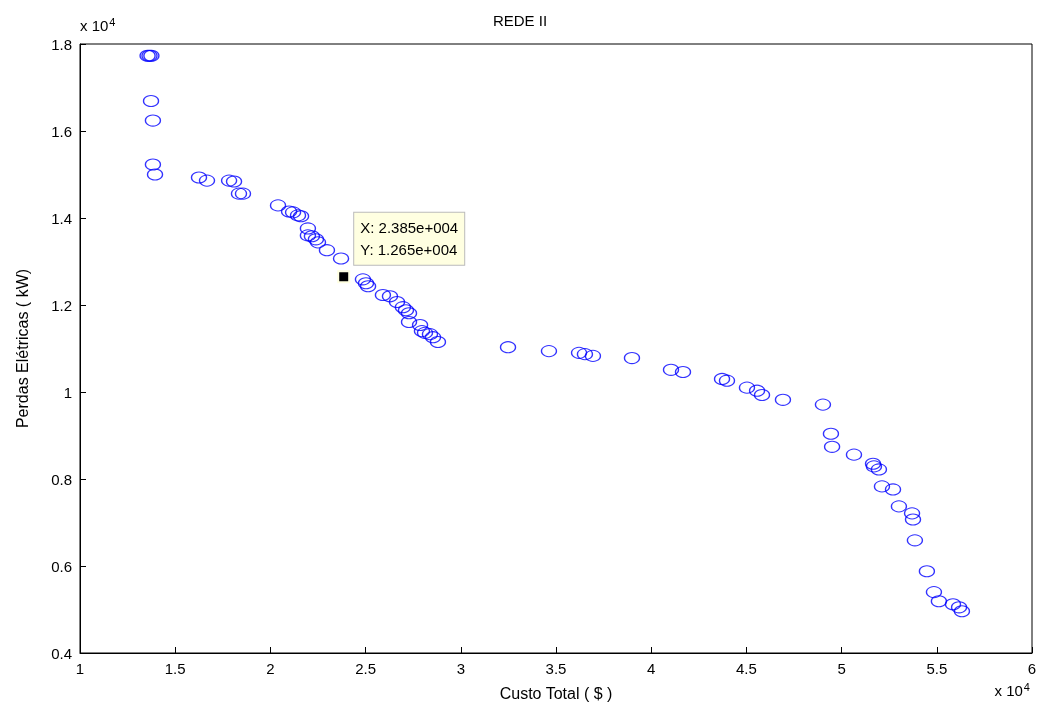 This screenshot has height=706, width=1040. What do you see at coordinates (556, 668) in the screenshot?
I see `x-tick-label: 3.5` at bounding box center [556, 668].